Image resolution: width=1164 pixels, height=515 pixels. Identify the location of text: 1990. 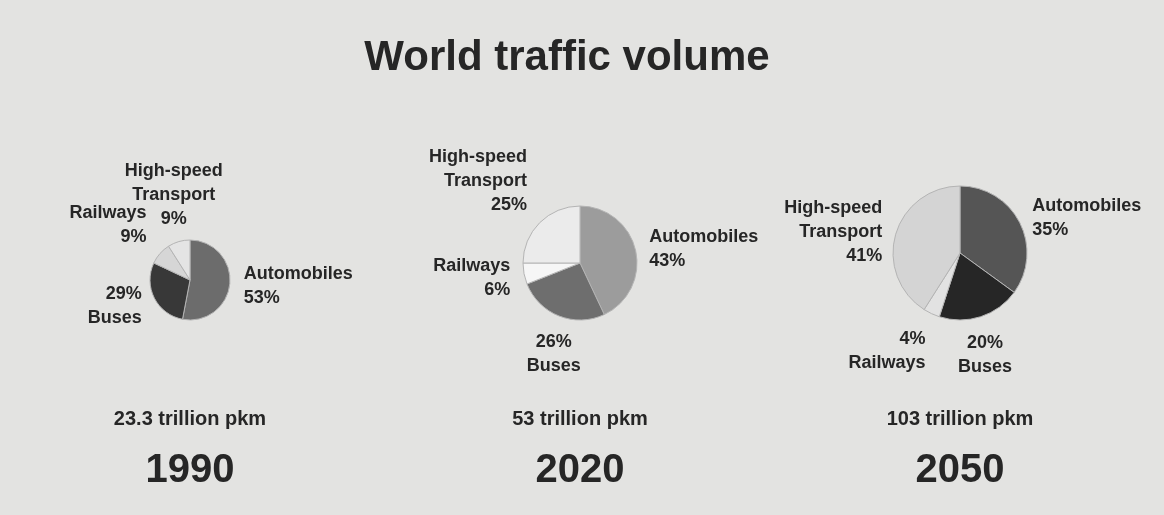
(190, 468).